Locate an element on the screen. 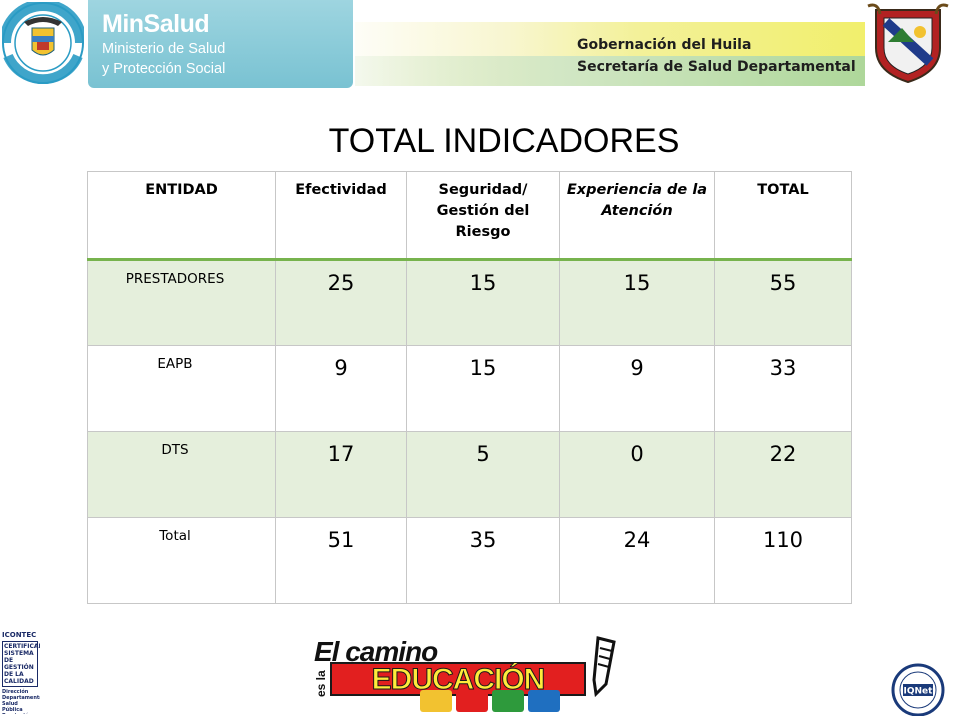  table-row: EAPB 9 15 9 33 is located at coordinates (469, 388).